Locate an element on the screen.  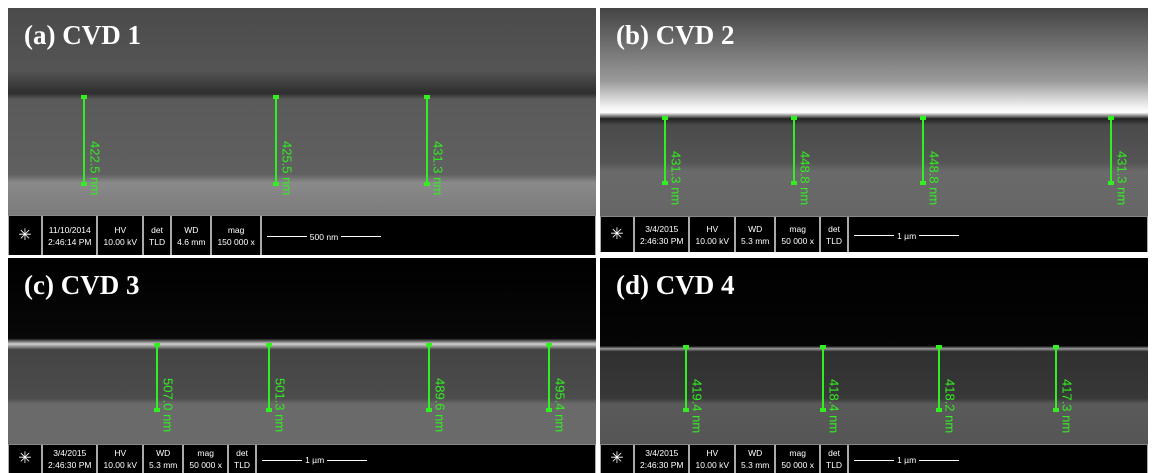
thickness-label: 425.5 nm is located at coordinates (287, 167).